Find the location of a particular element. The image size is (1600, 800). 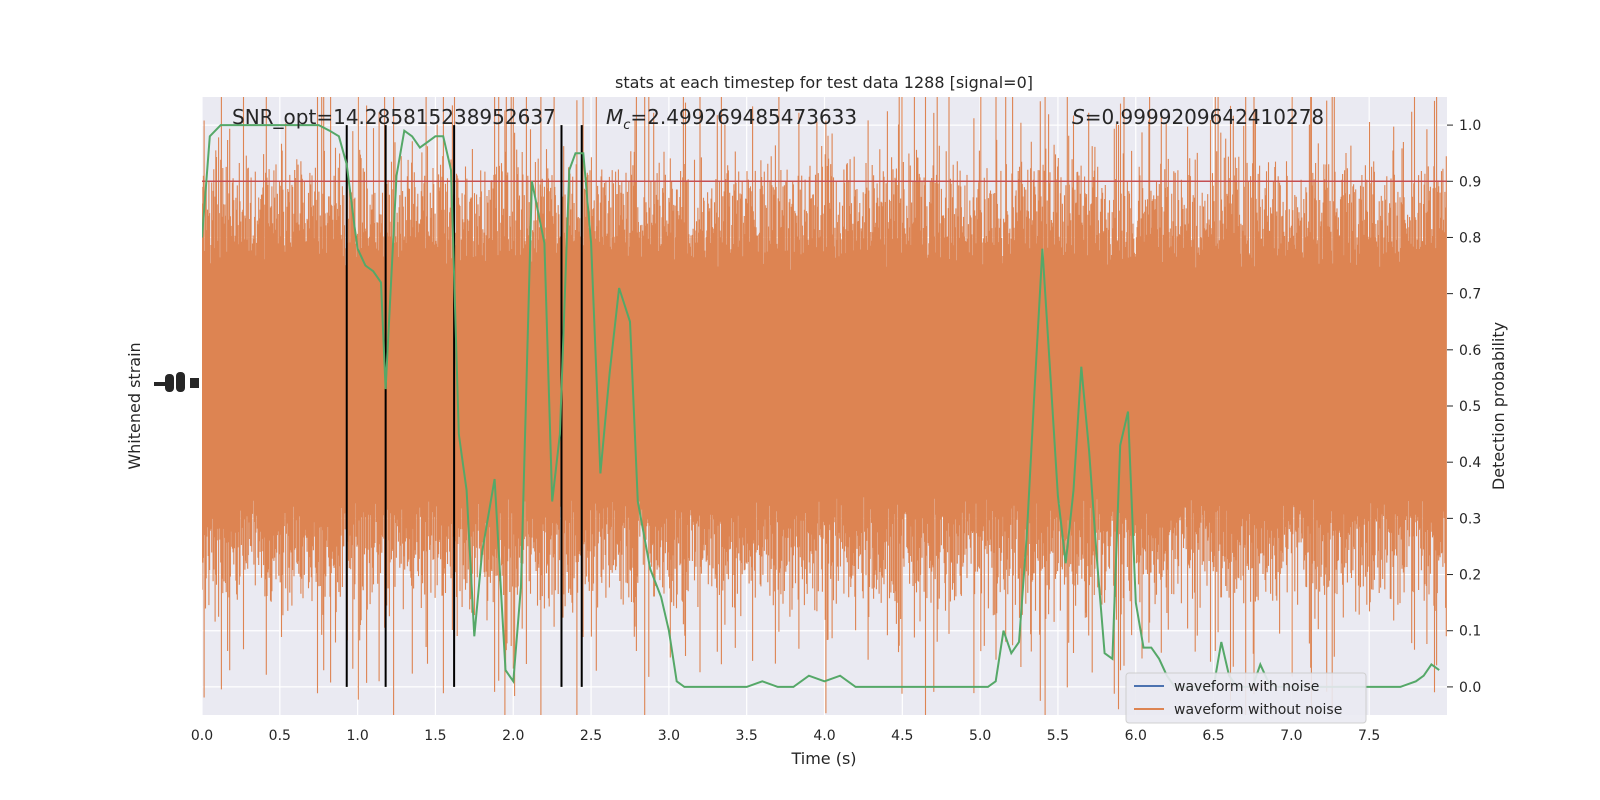

annotation-s: S=0.9999209642410278 is located at coordinates (1198, 117).